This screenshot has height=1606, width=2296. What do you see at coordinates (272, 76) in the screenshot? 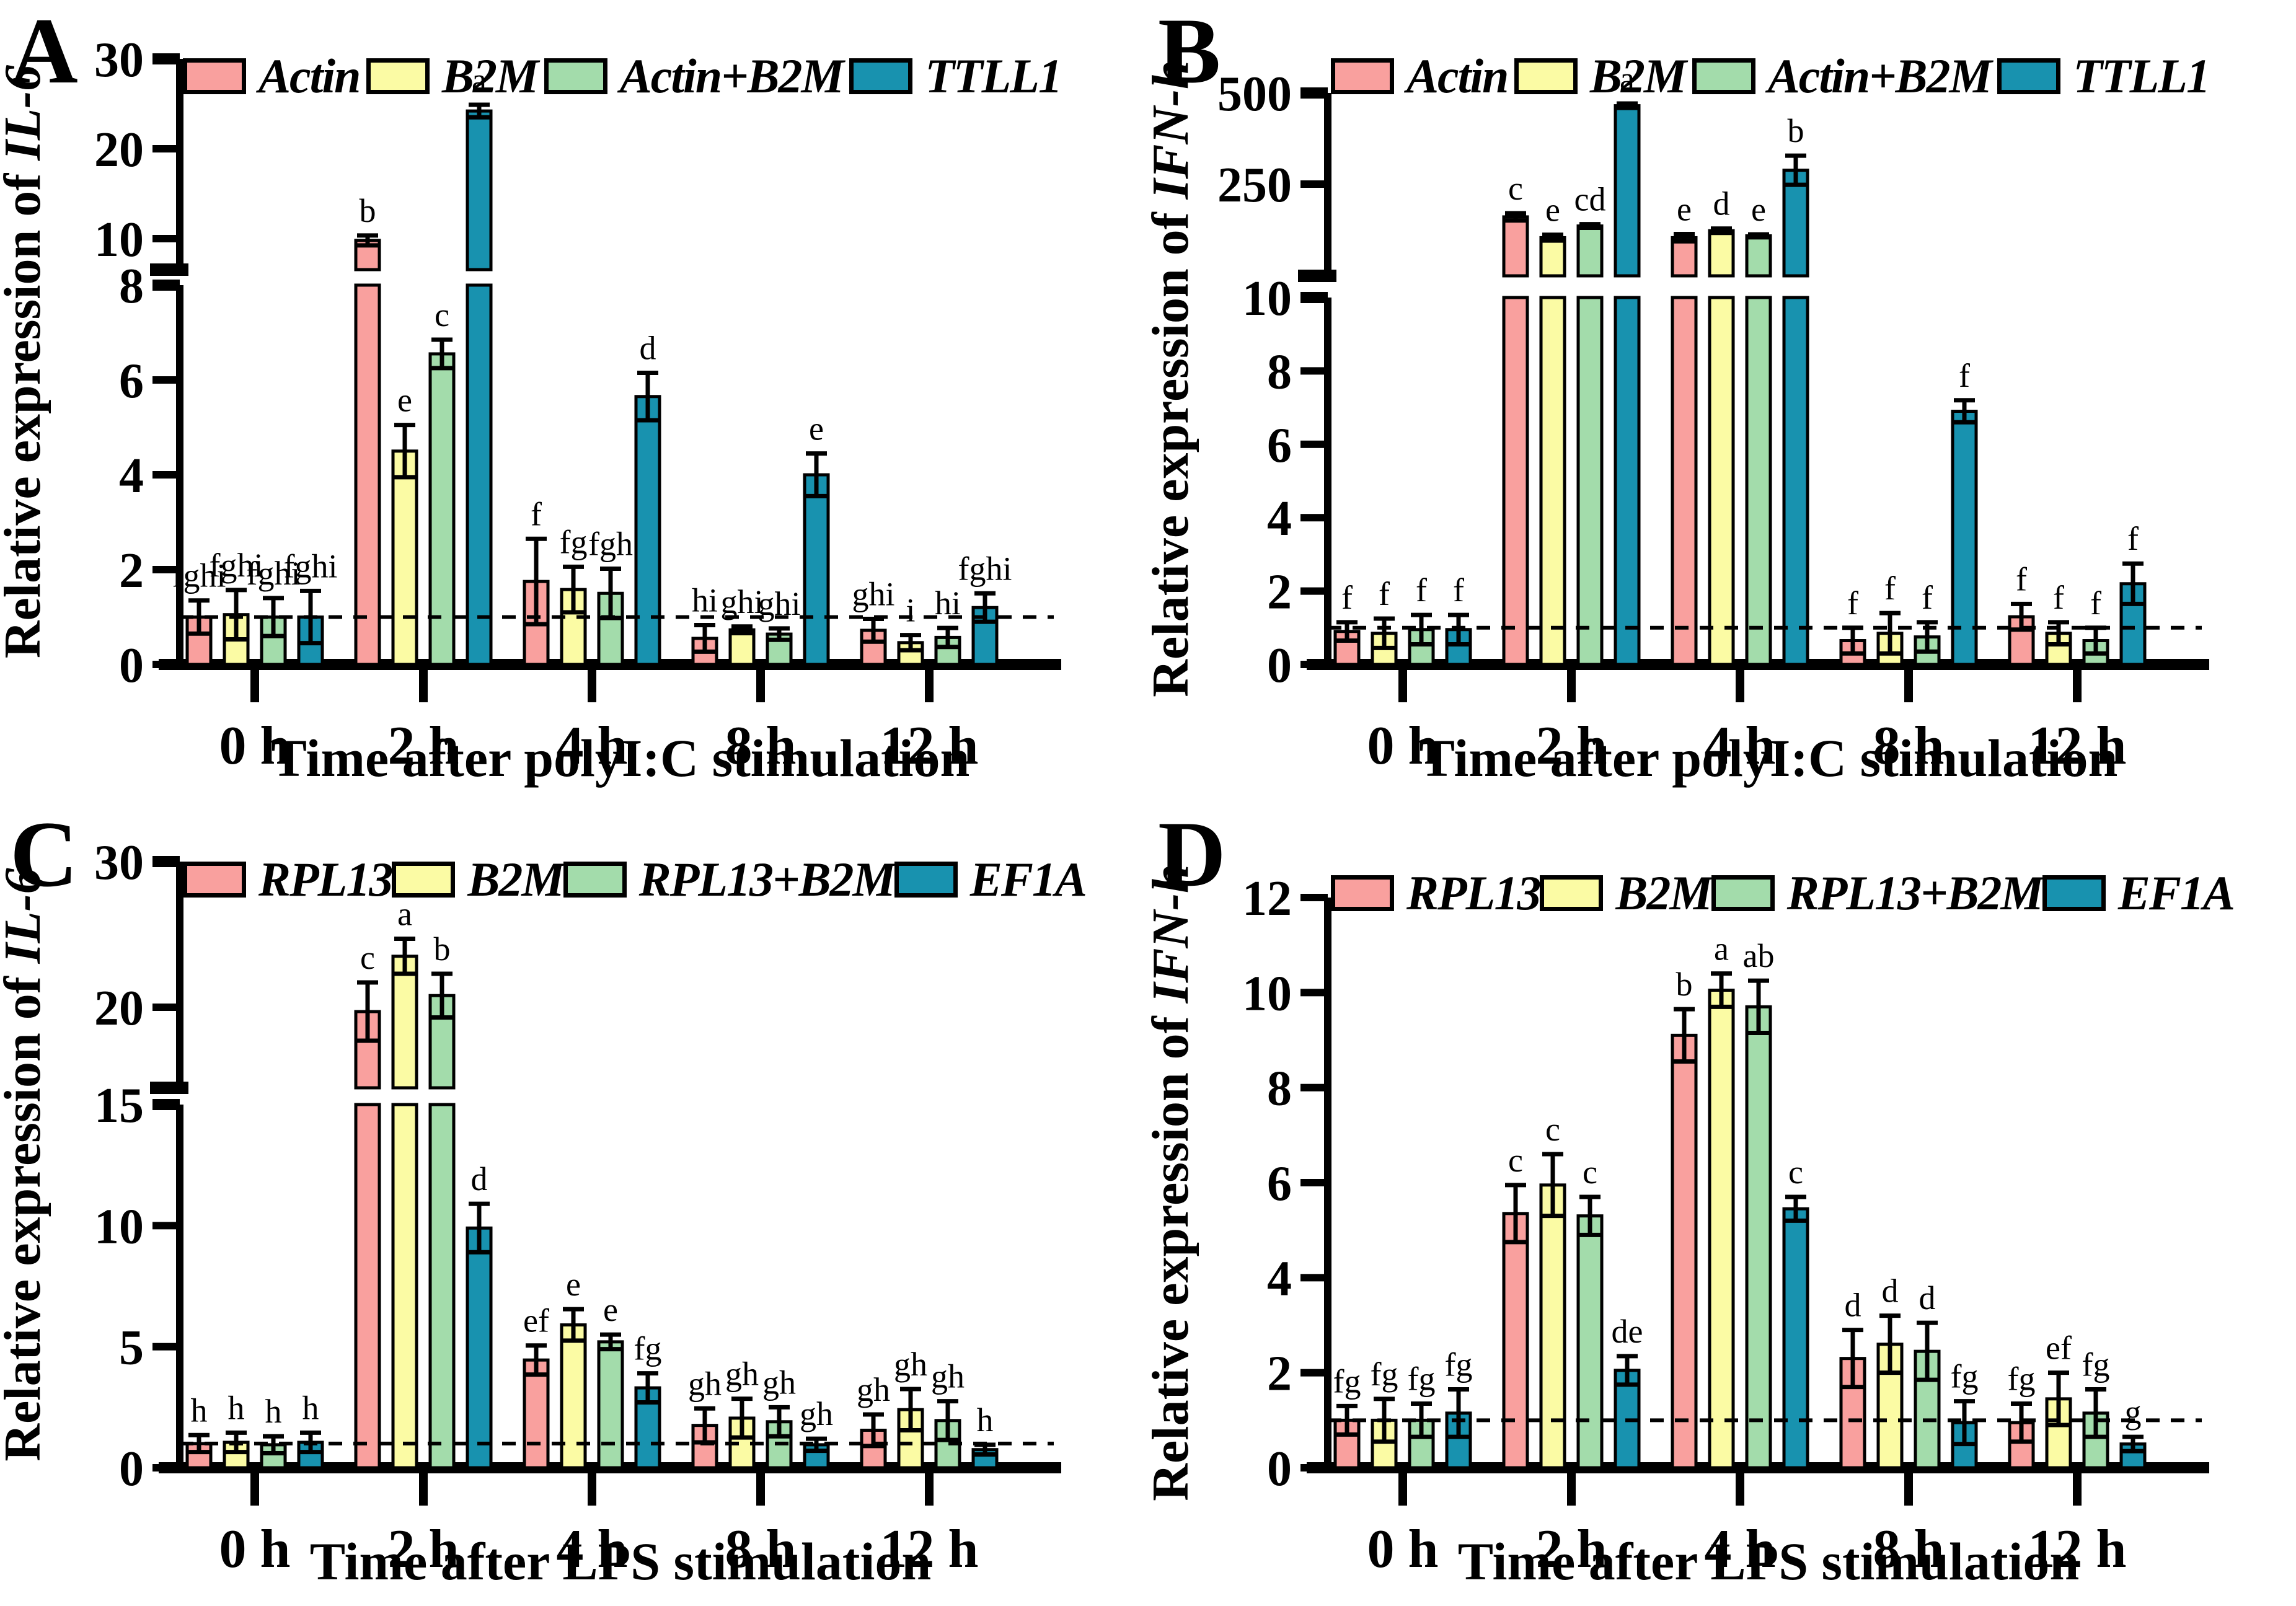
I see `panel-a-legend-item-0: Actin` at bounding box center [272, 76].